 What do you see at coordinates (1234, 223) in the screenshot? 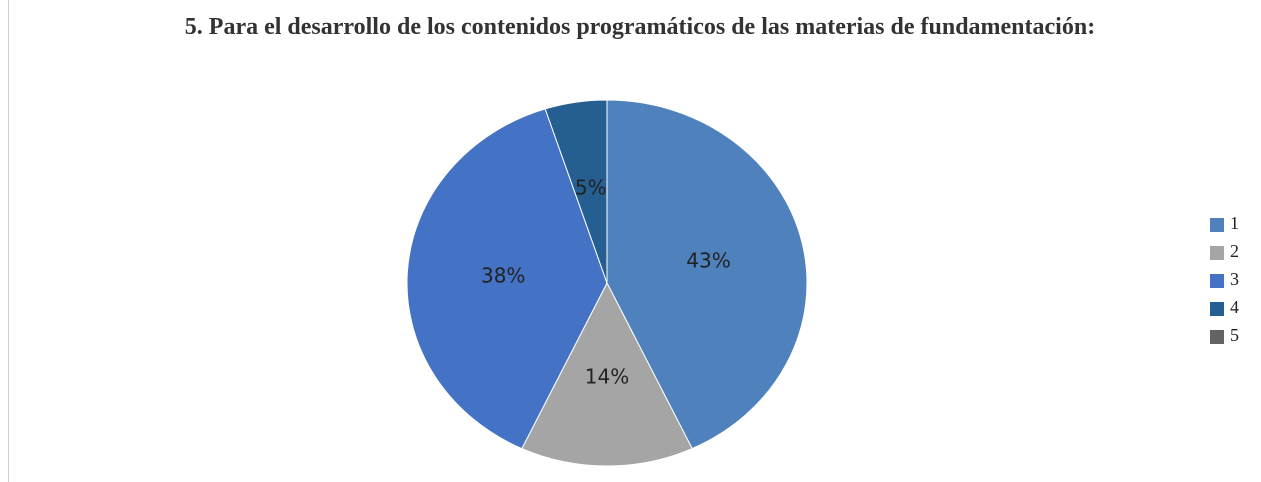
I see `legend-label: 1` at bounding box center [1234, 223].